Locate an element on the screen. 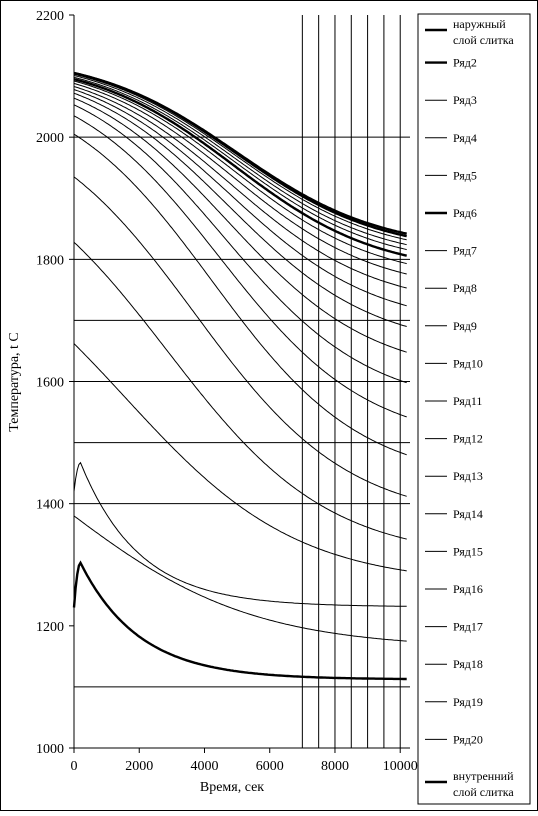 This screenshot has width=538, height=816. legend-label-4: Ряд4 is located at coordinates (465, 138).